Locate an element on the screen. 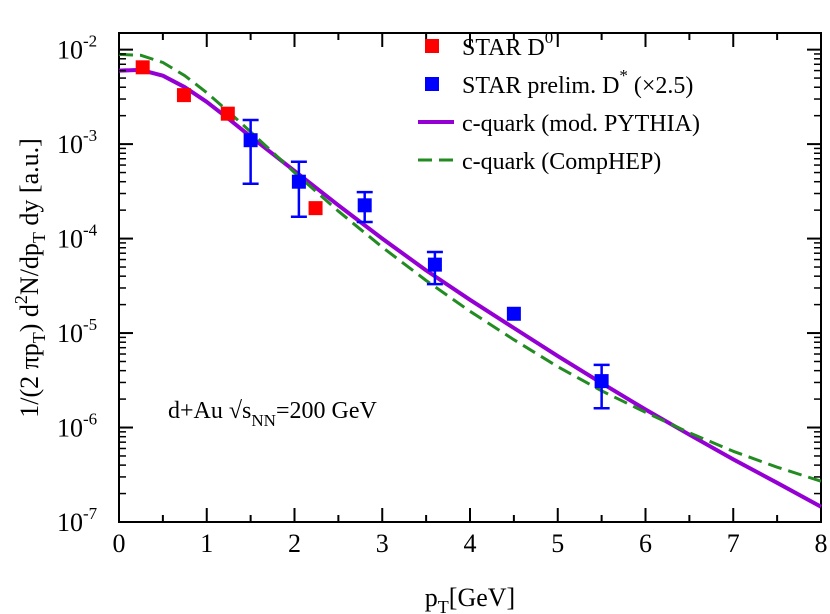 This screenshot has height=614, width=830. collision-annotation: d+Au √sNN=200 GeV is located at coordinates (272, 414).